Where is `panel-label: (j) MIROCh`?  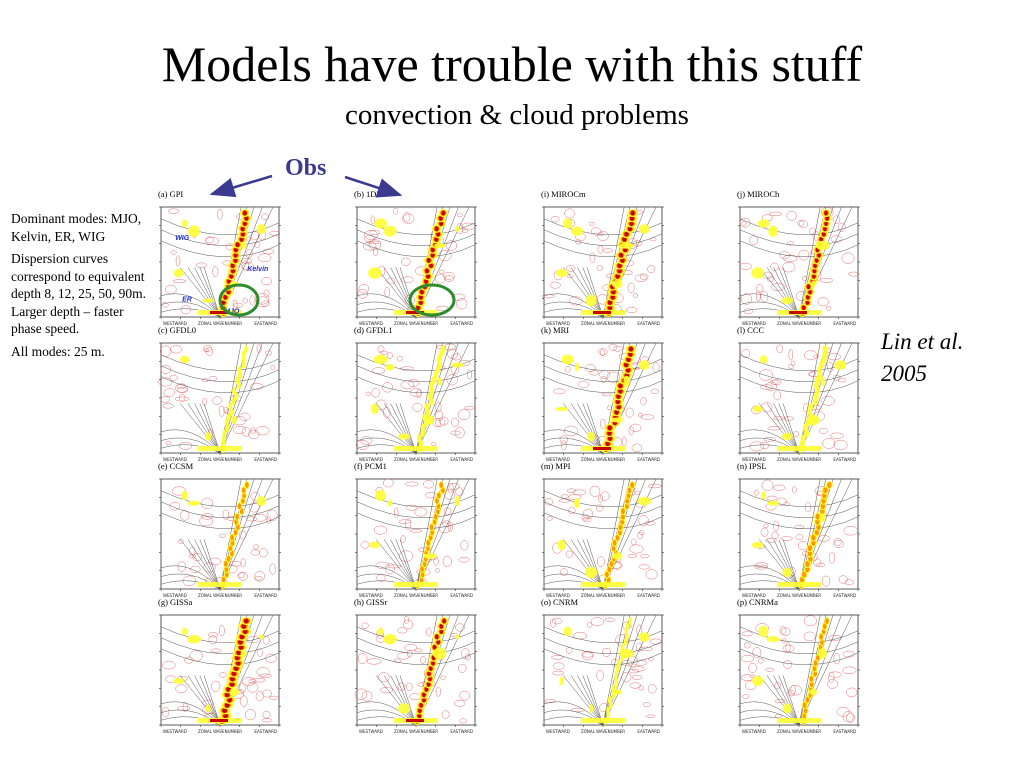
panel-label: (j) MIROCh is located at coordinates (758, 194).